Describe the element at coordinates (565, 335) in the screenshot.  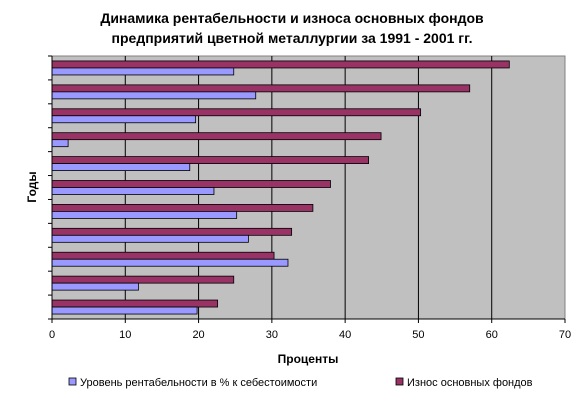
I see `x-tick-label-70: 70` at that location.